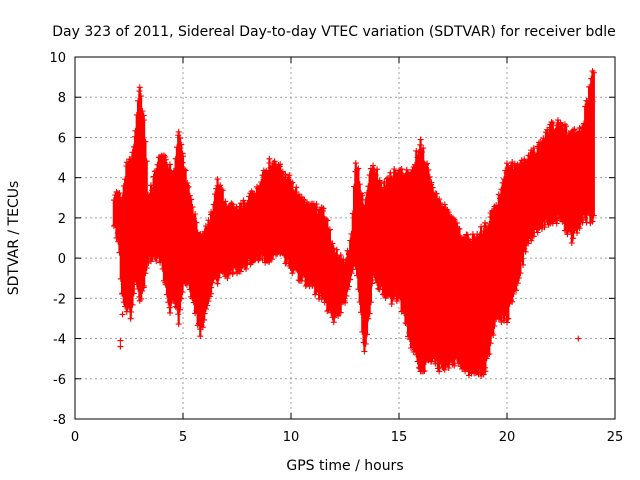  What do you see at coordinates (344, 466) in the screenshot?
I see `x-axis-title: GPS time / hours` at bounding box center [344, 466].